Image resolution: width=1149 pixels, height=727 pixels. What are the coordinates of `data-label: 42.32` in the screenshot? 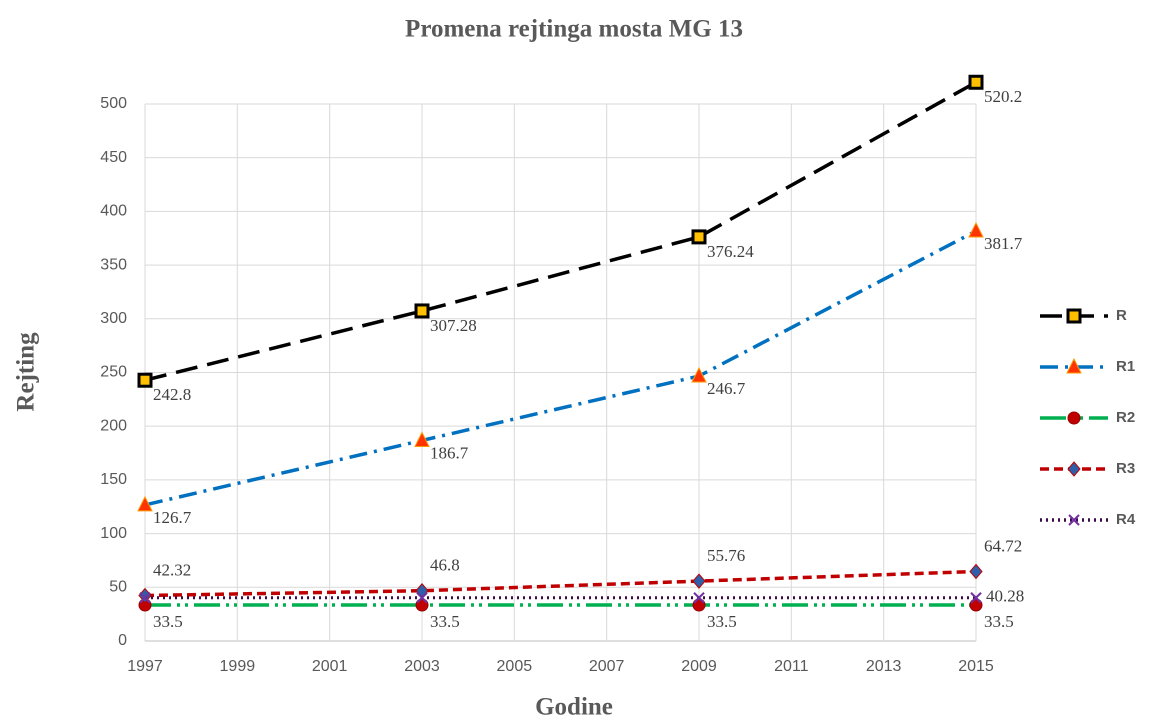 It's located at (172, 569).